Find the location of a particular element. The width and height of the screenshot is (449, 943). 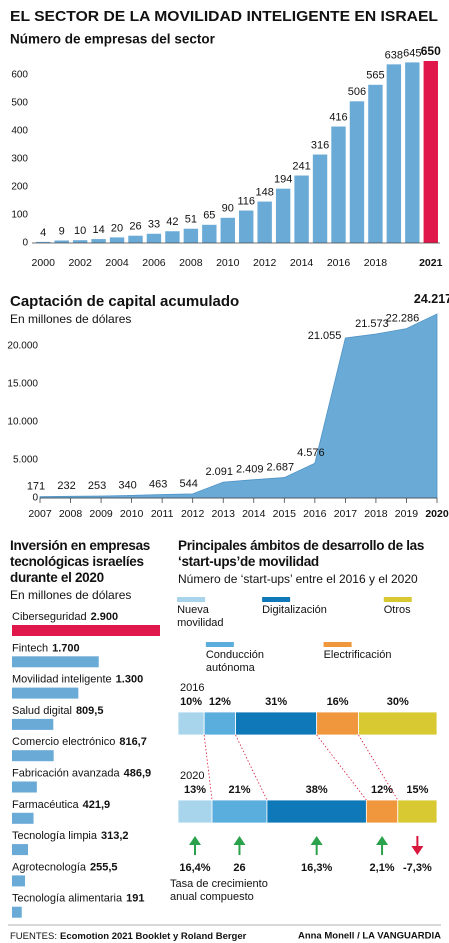

y-tick-label: 100 is located at coordinates (19, 215).